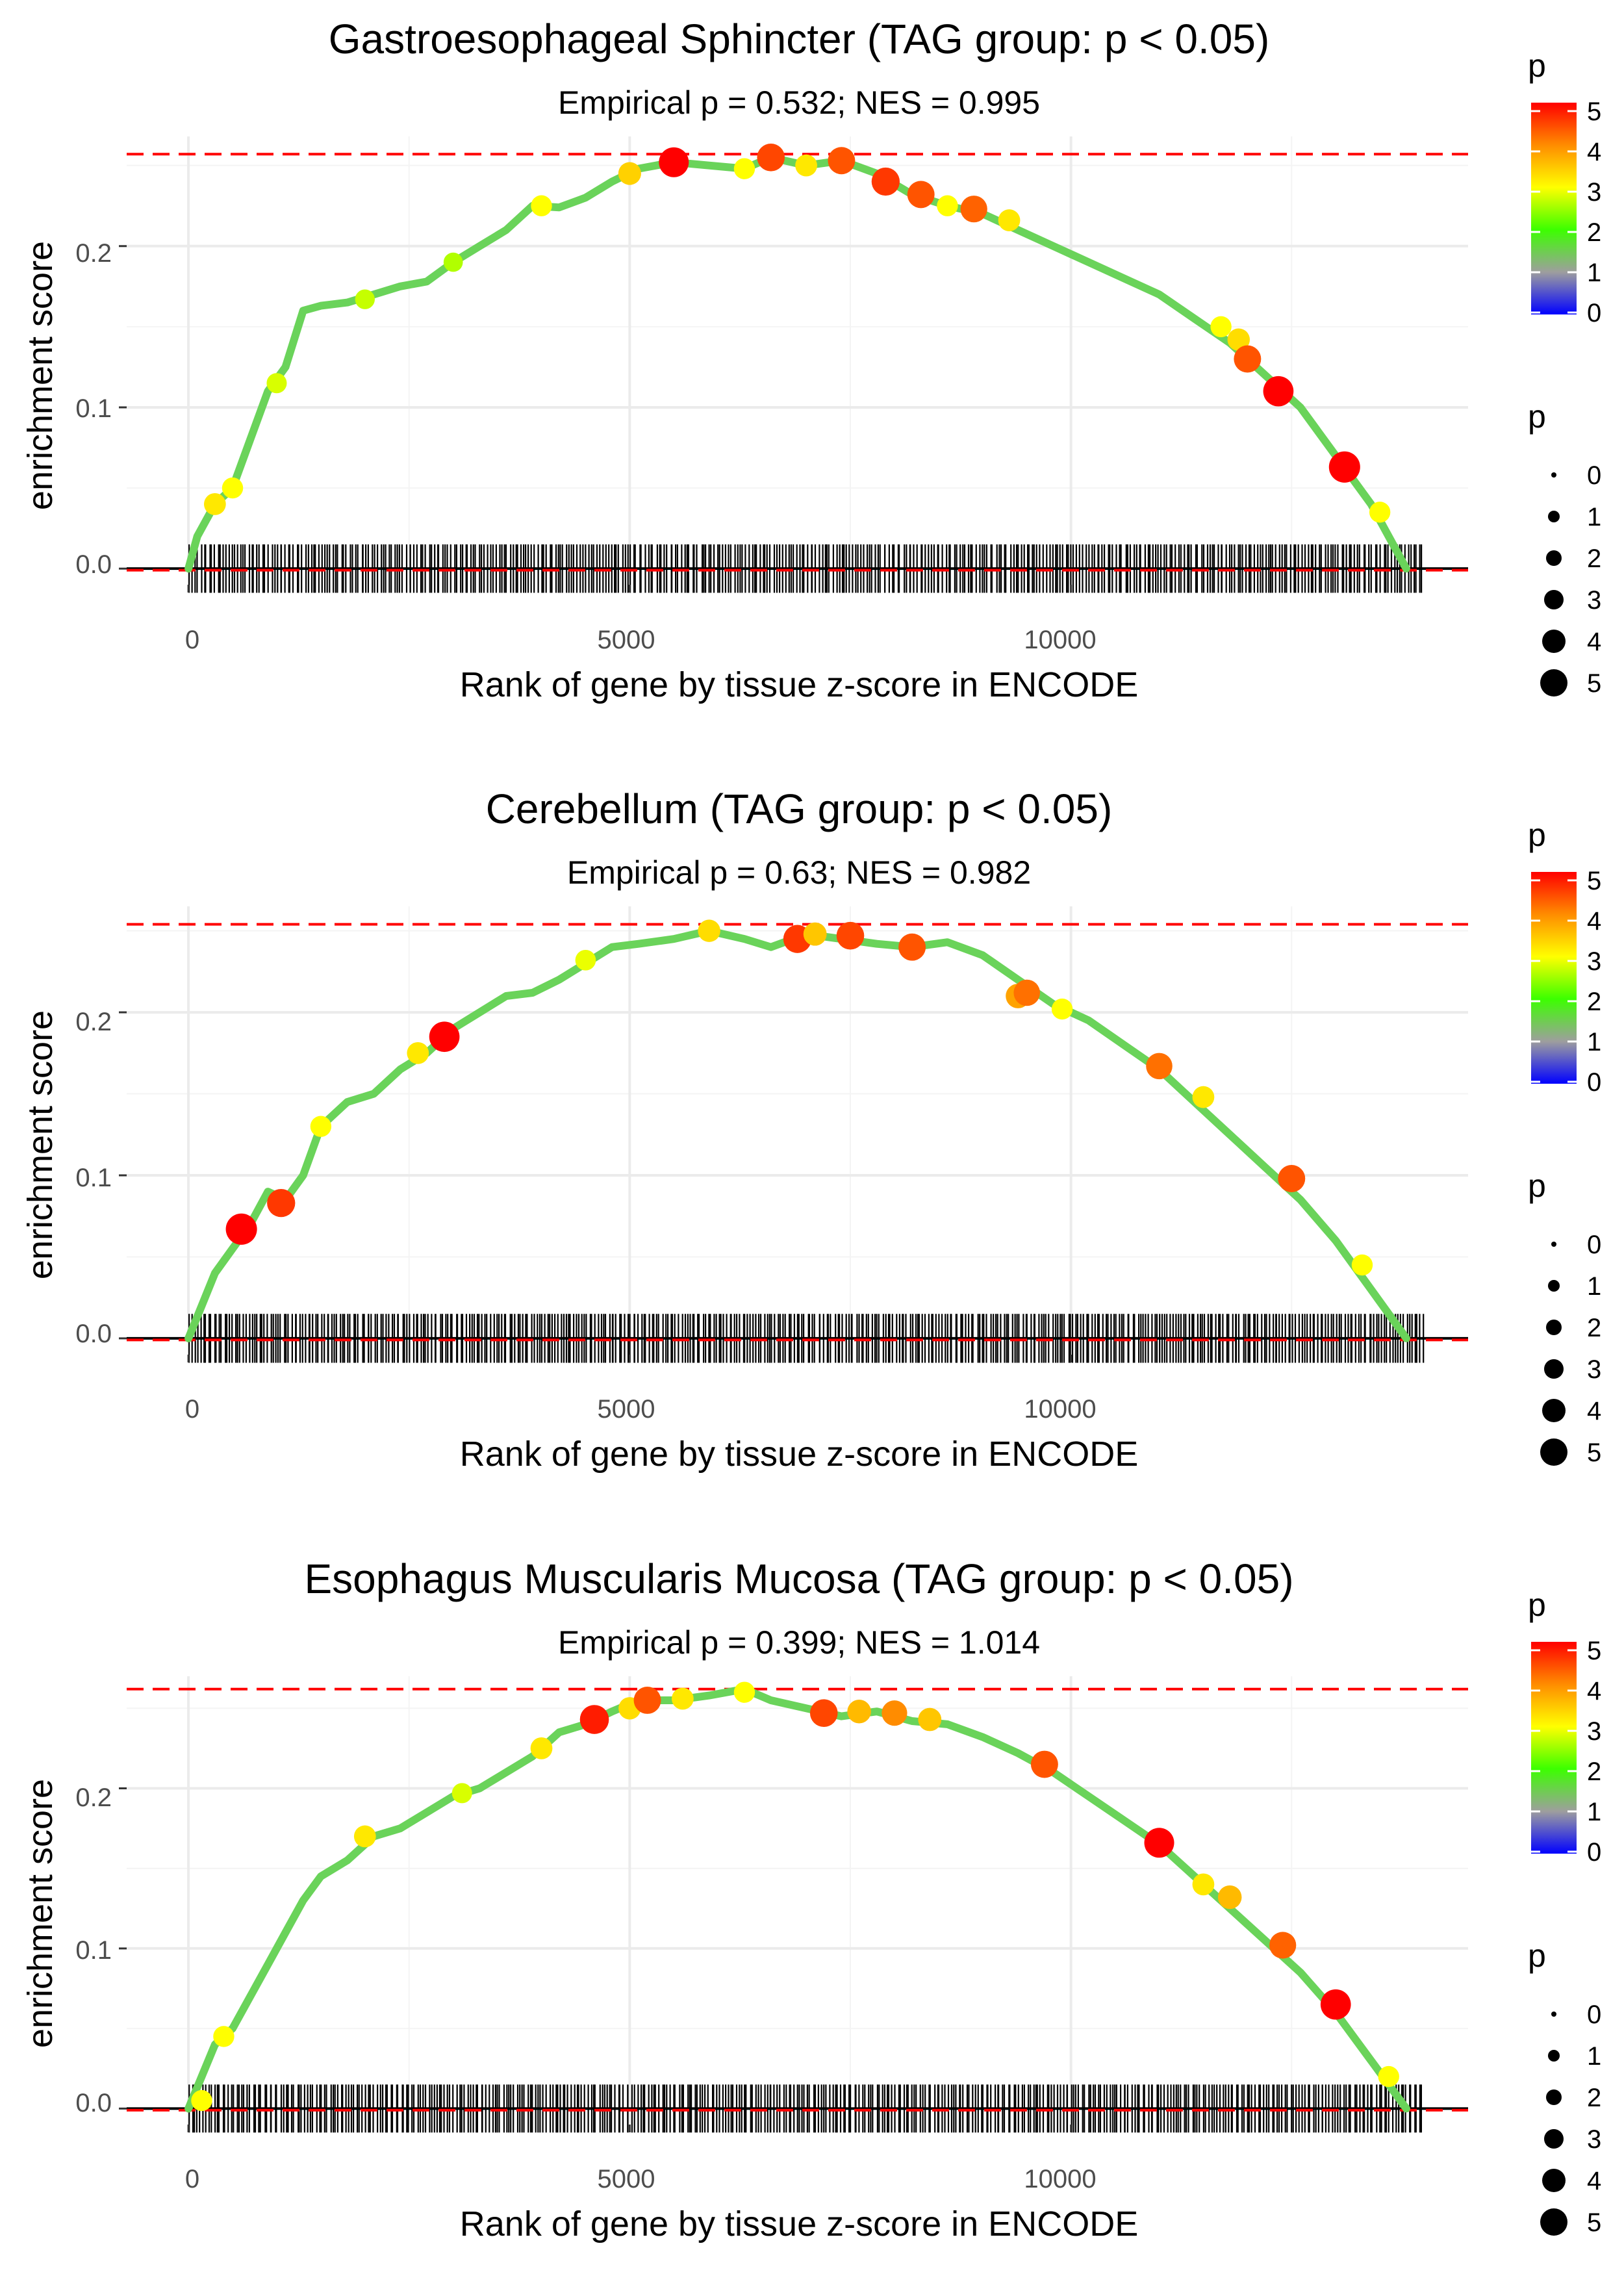 Image resolution: width=1624 pixels, height=2274 pixels. What do you see at coordinates (1594, 1245) in the screenshot?
I see `size-key-label: 0` at bounding box center [1594, 1245].